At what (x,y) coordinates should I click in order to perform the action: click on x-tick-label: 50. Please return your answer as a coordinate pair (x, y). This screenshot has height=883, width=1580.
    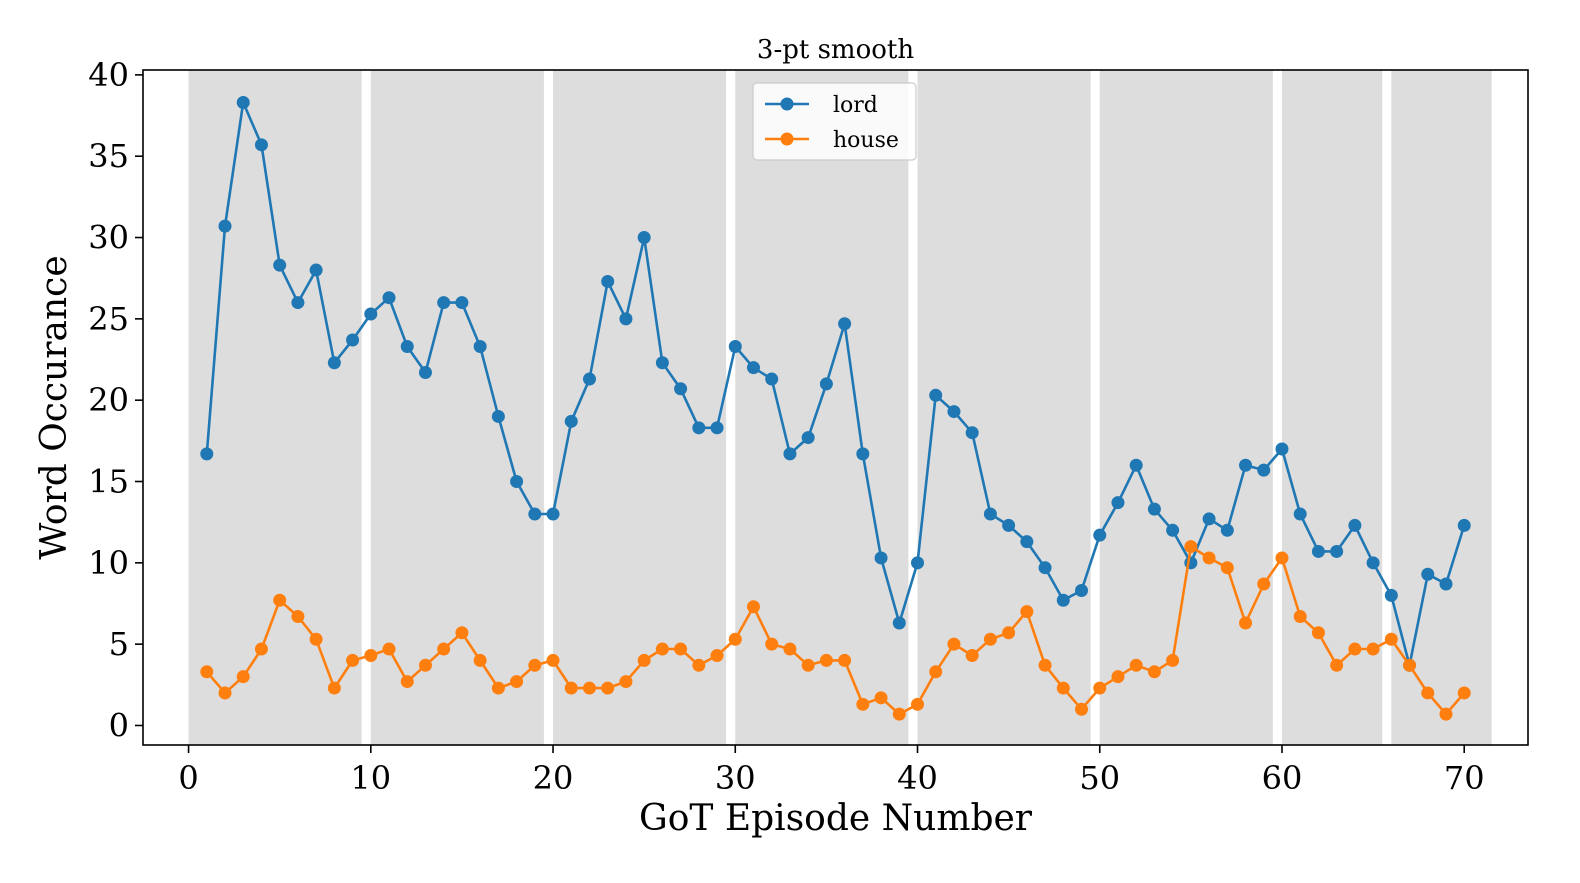
    Looking at the image, I should click on (1099, 778).